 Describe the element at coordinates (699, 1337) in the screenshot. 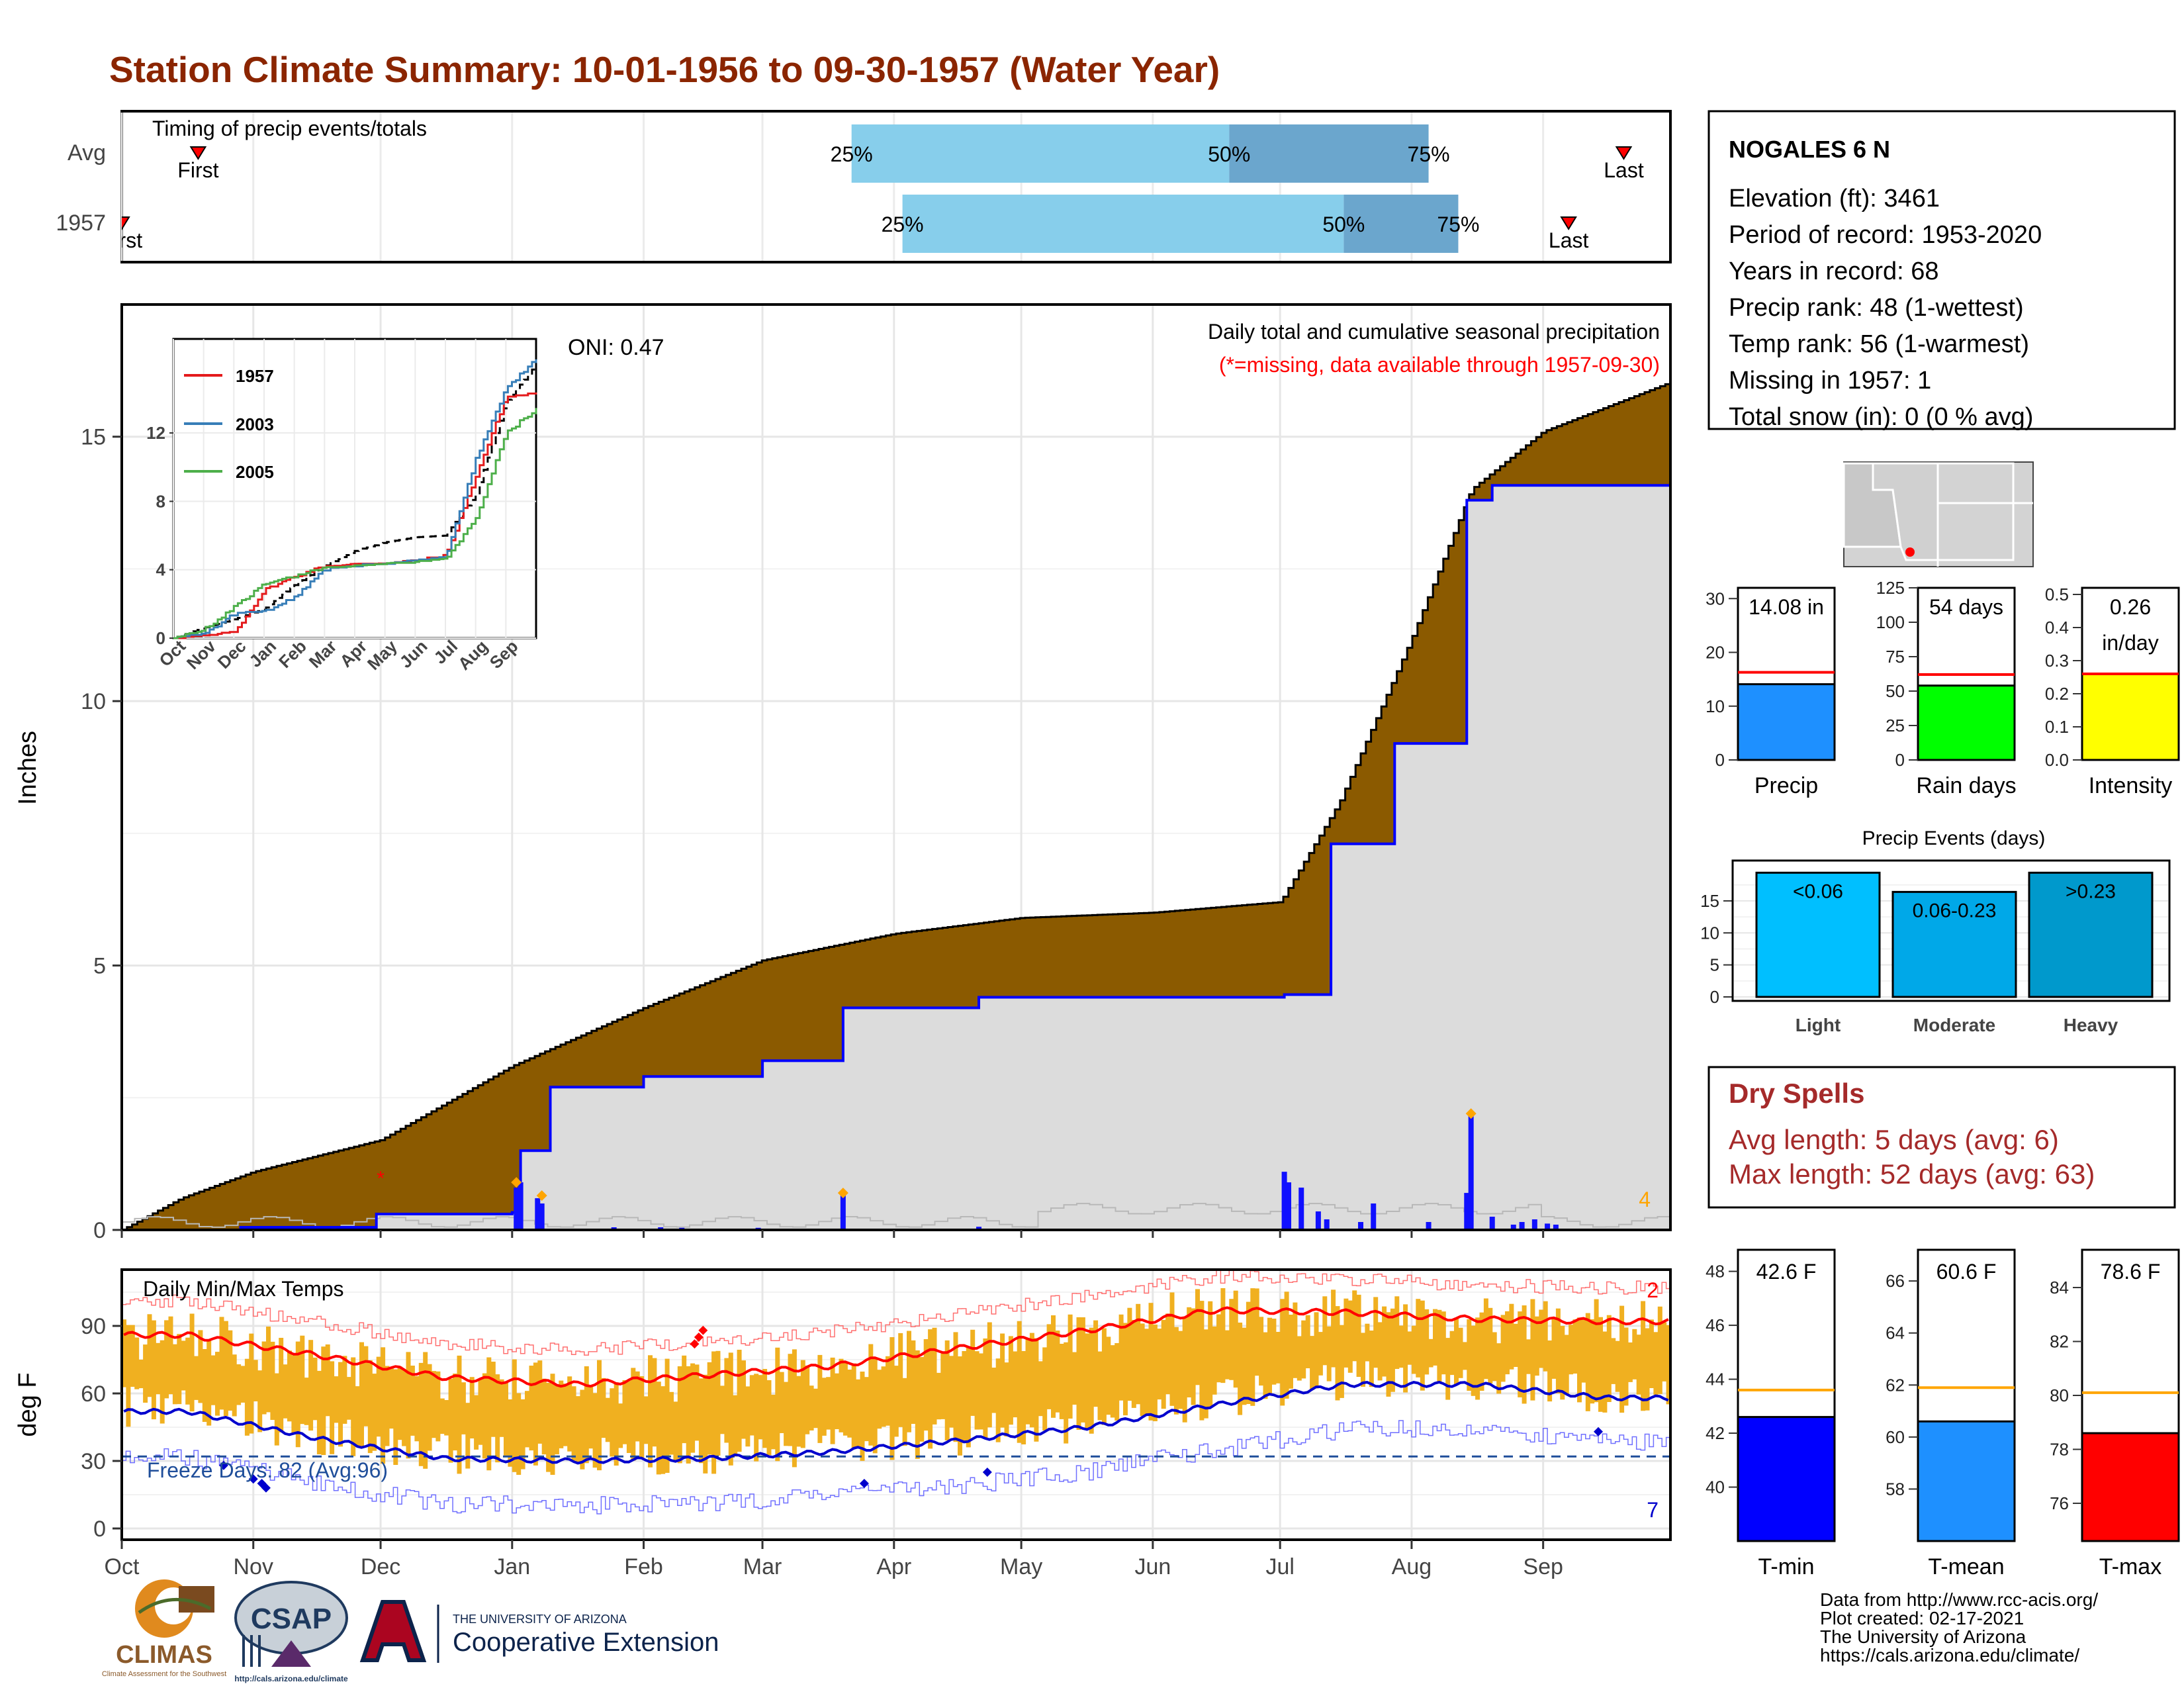

I see `record-high-marker` at that location.